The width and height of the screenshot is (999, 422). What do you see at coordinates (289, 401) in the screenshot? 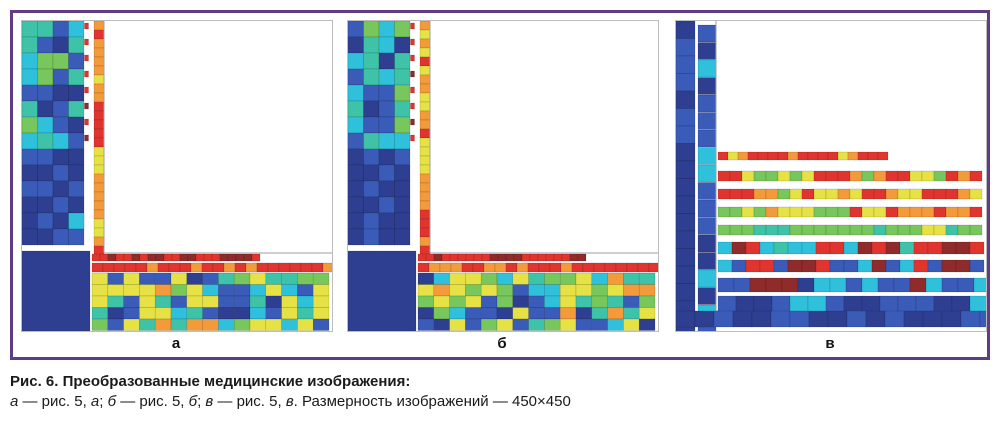
I see `caption-ref: в` at bounding box center [289, 401].